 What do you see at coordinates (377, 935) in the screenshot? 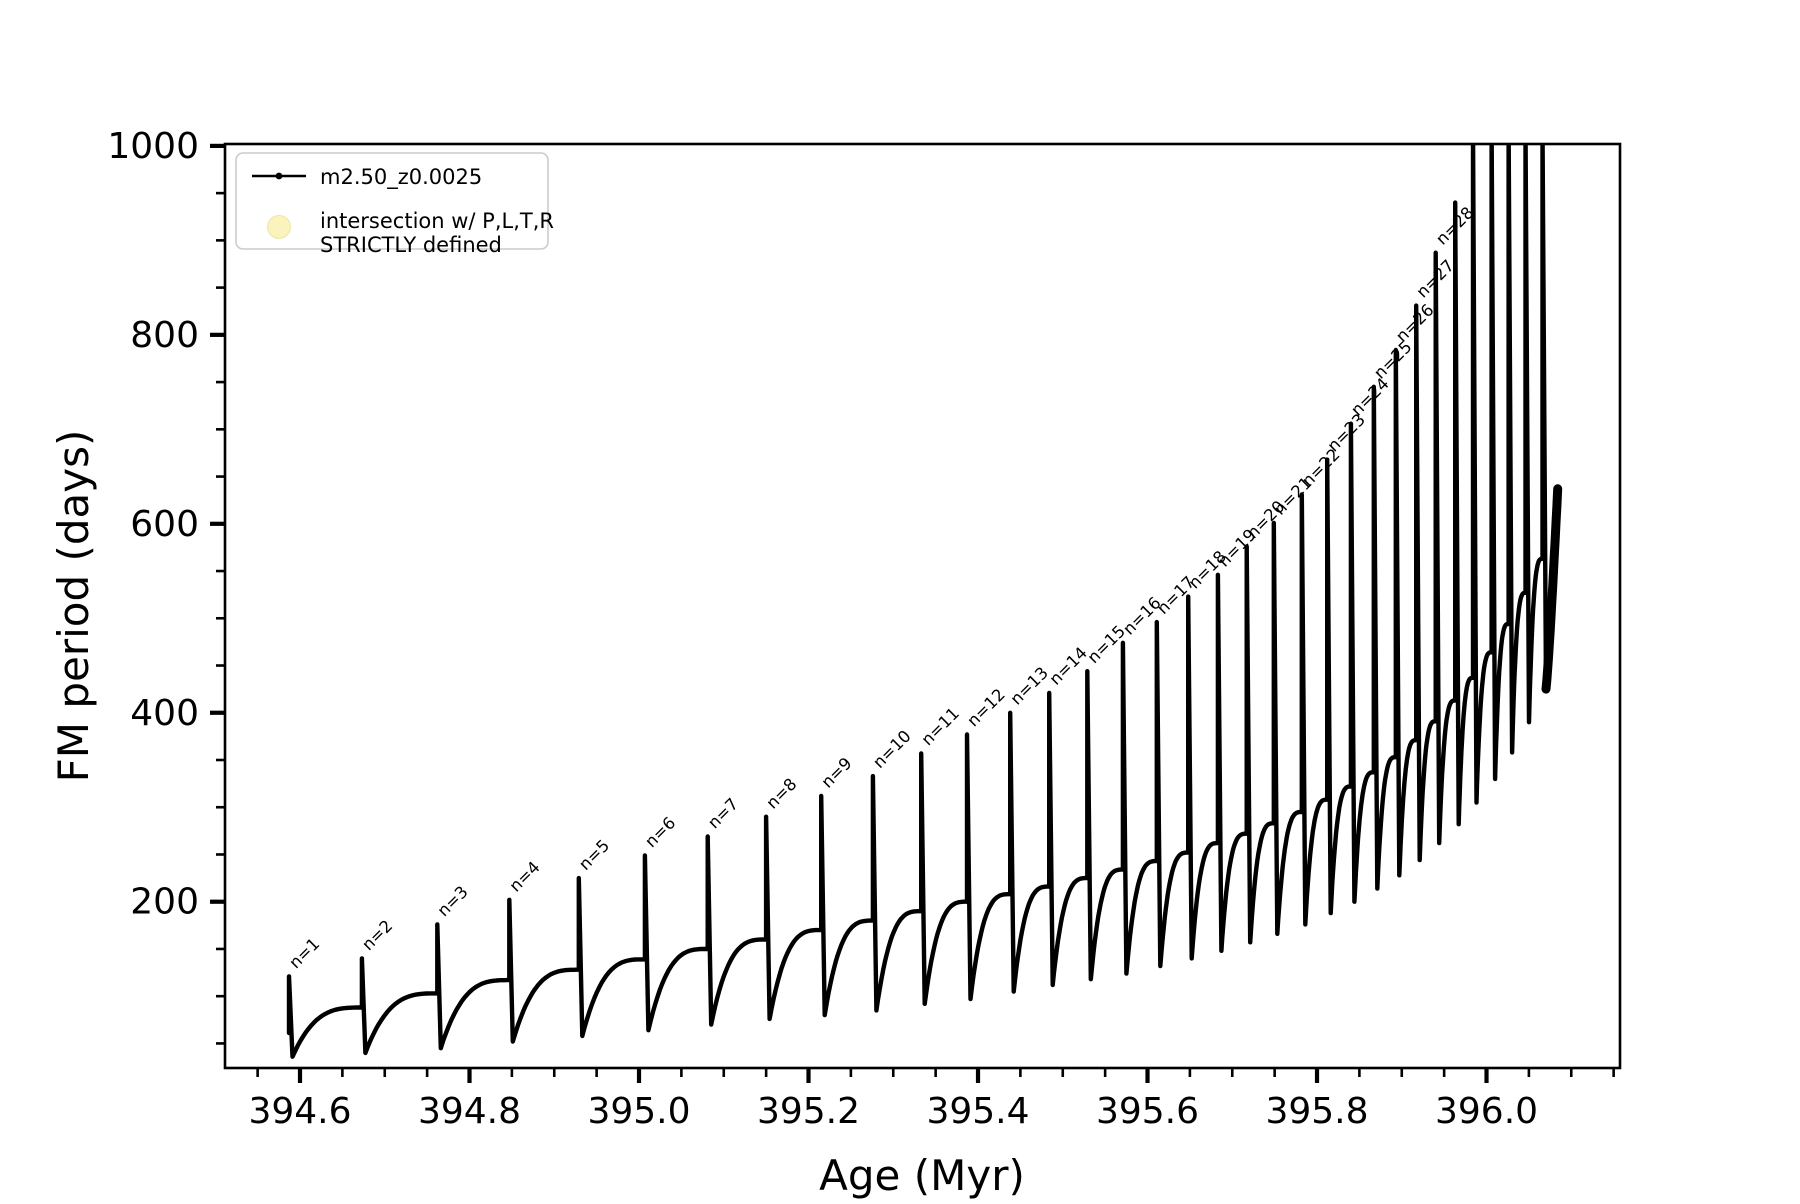
I see `spike-label: n=2` at bounding box center [377, 935].